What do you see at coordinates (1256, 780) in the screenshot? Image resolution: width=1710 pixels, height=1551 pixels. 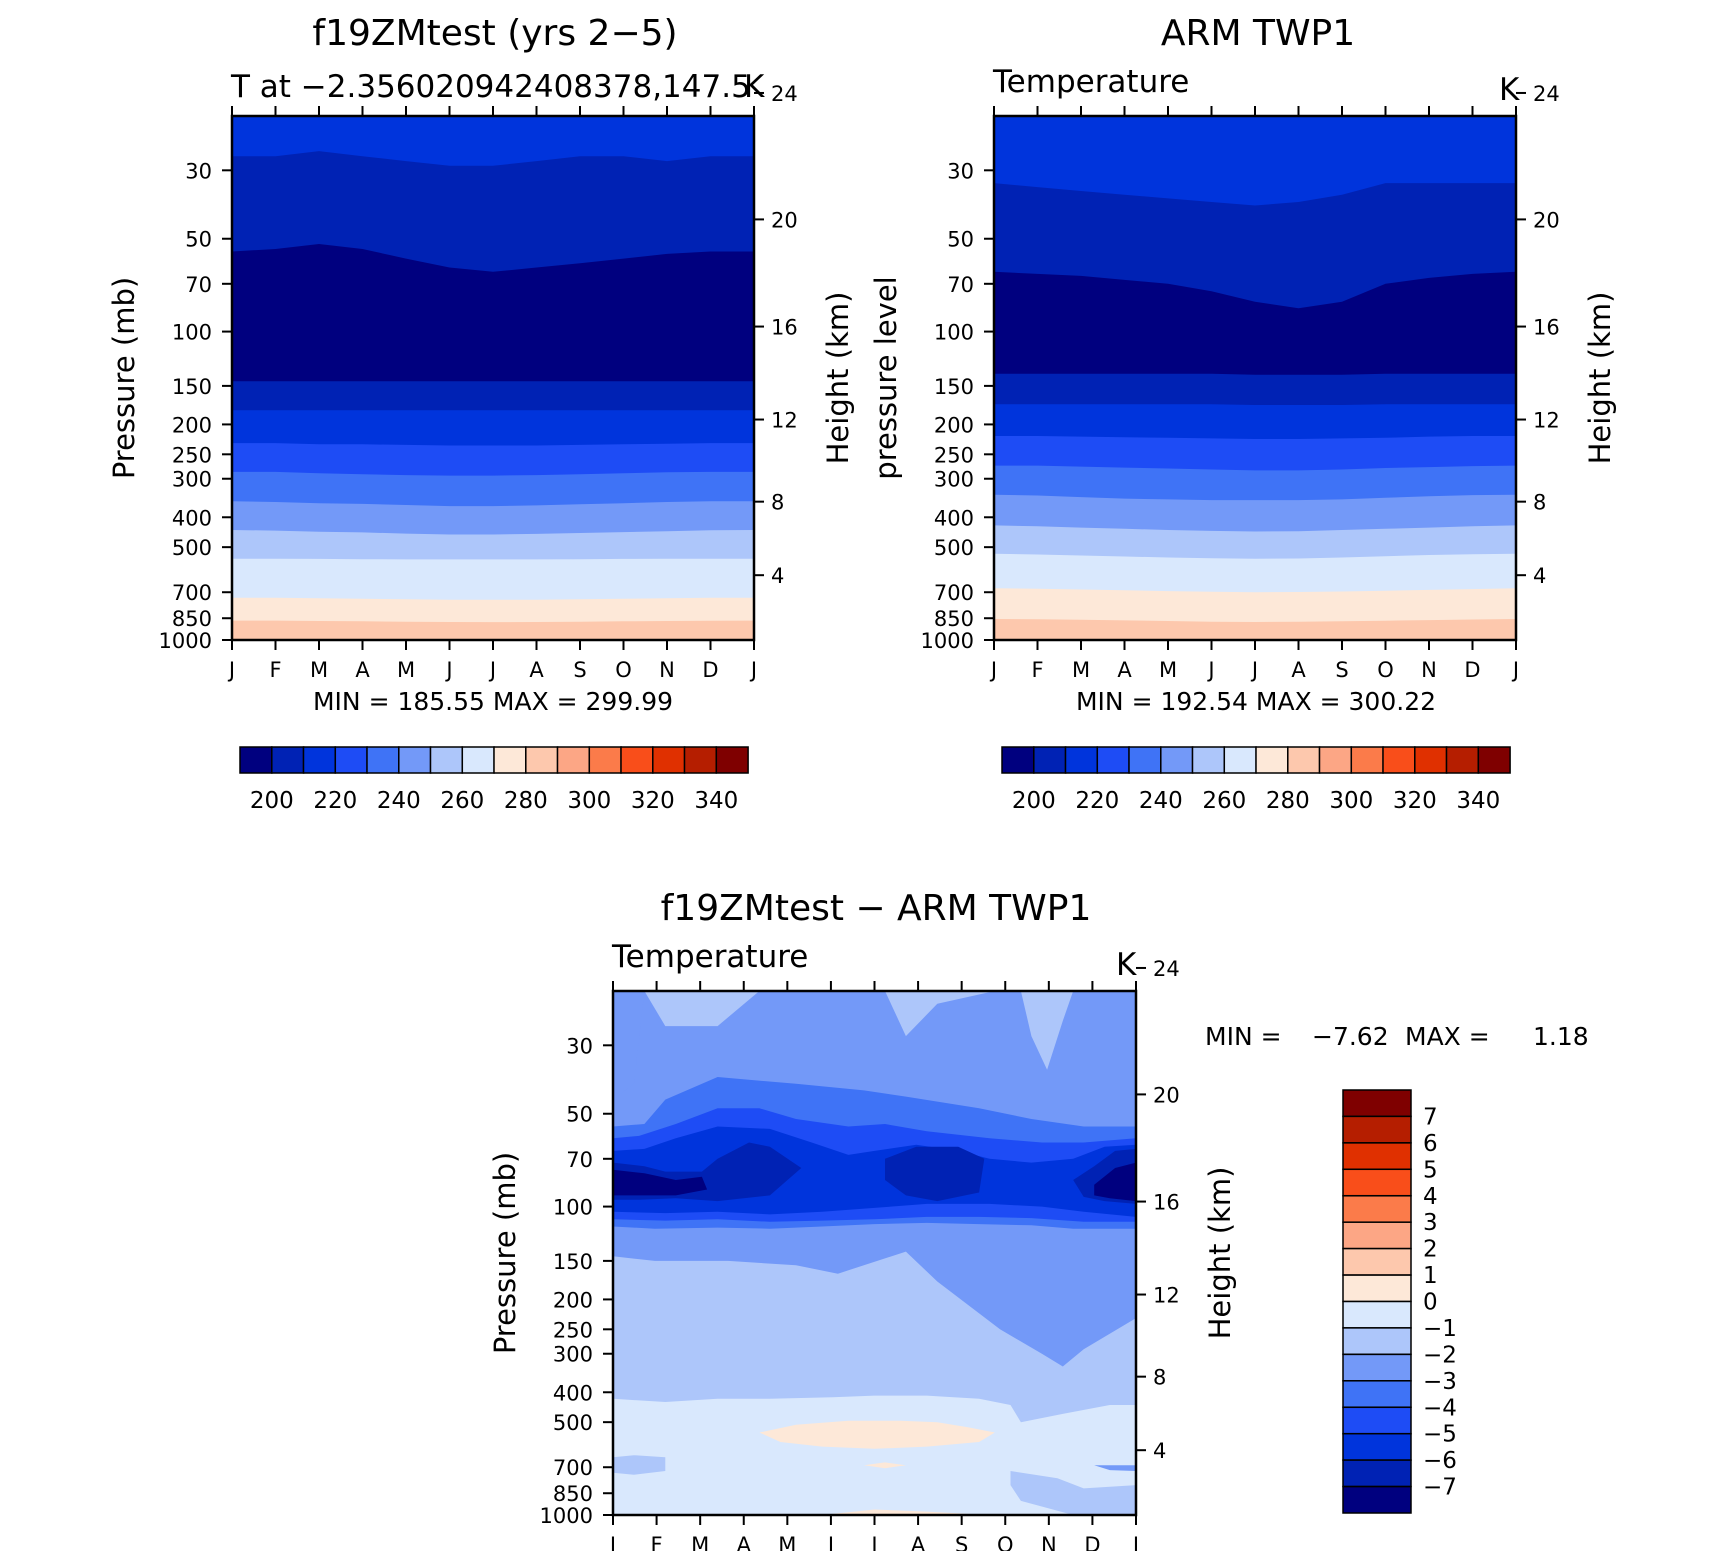 I see `panel-obs-colorbar: 200 220 240 260 280 300 320 340` at bounding box center [1256, 780].